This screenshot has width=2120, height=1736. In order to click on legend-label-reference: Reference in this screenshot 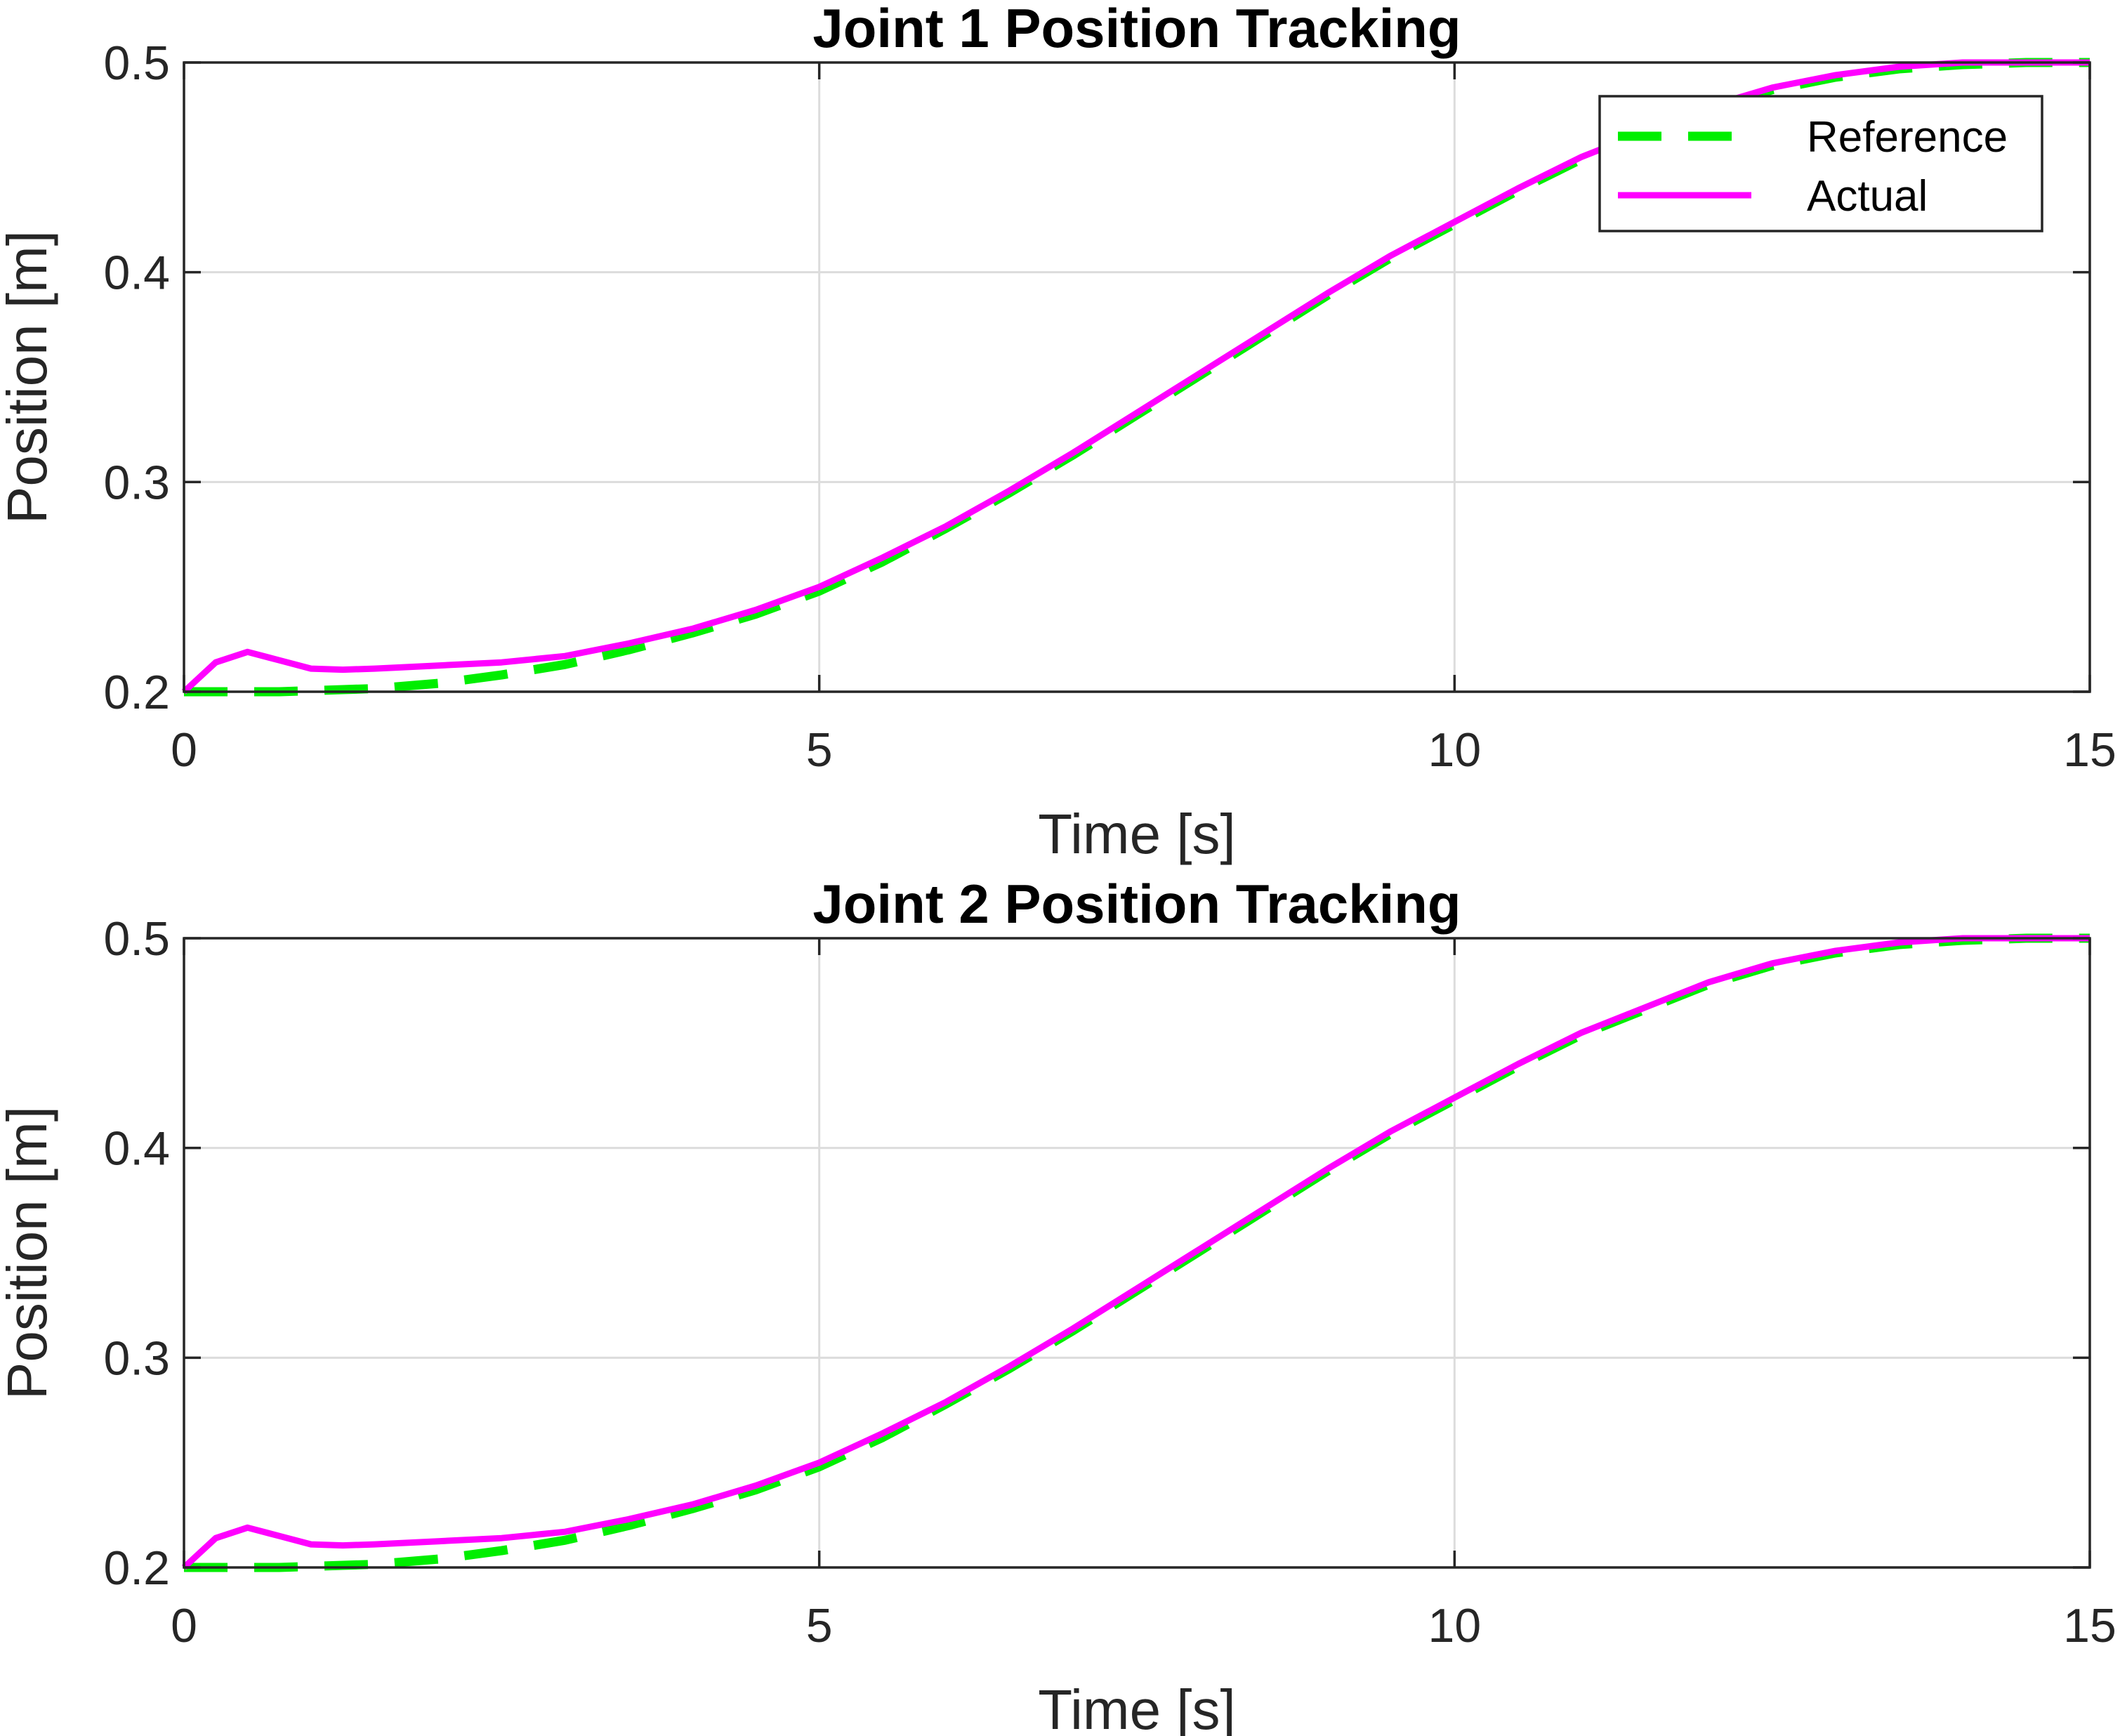, I will do `click(1907, 137)`.